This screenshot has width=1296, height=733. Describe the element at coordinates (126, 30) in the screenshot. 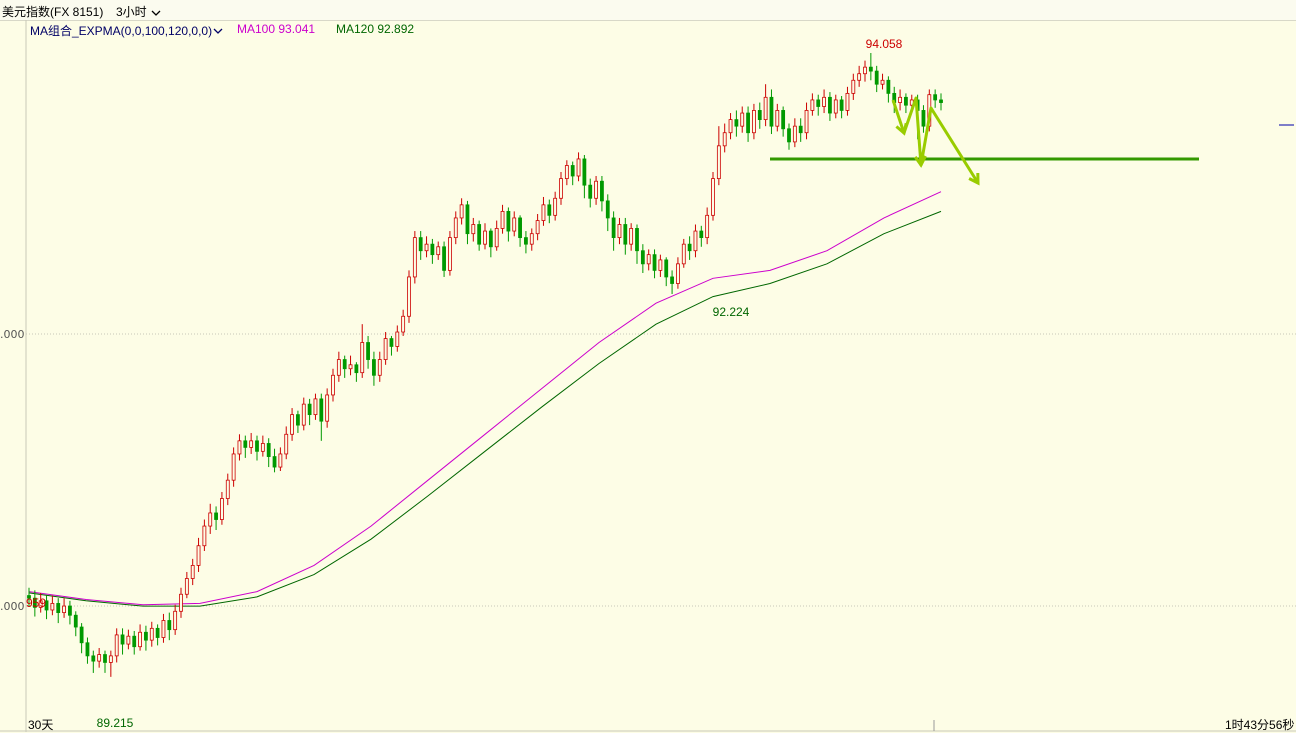

I see `indicator-name: MA组合_EXPMA(0,0,100,120,0,0)` at that location.